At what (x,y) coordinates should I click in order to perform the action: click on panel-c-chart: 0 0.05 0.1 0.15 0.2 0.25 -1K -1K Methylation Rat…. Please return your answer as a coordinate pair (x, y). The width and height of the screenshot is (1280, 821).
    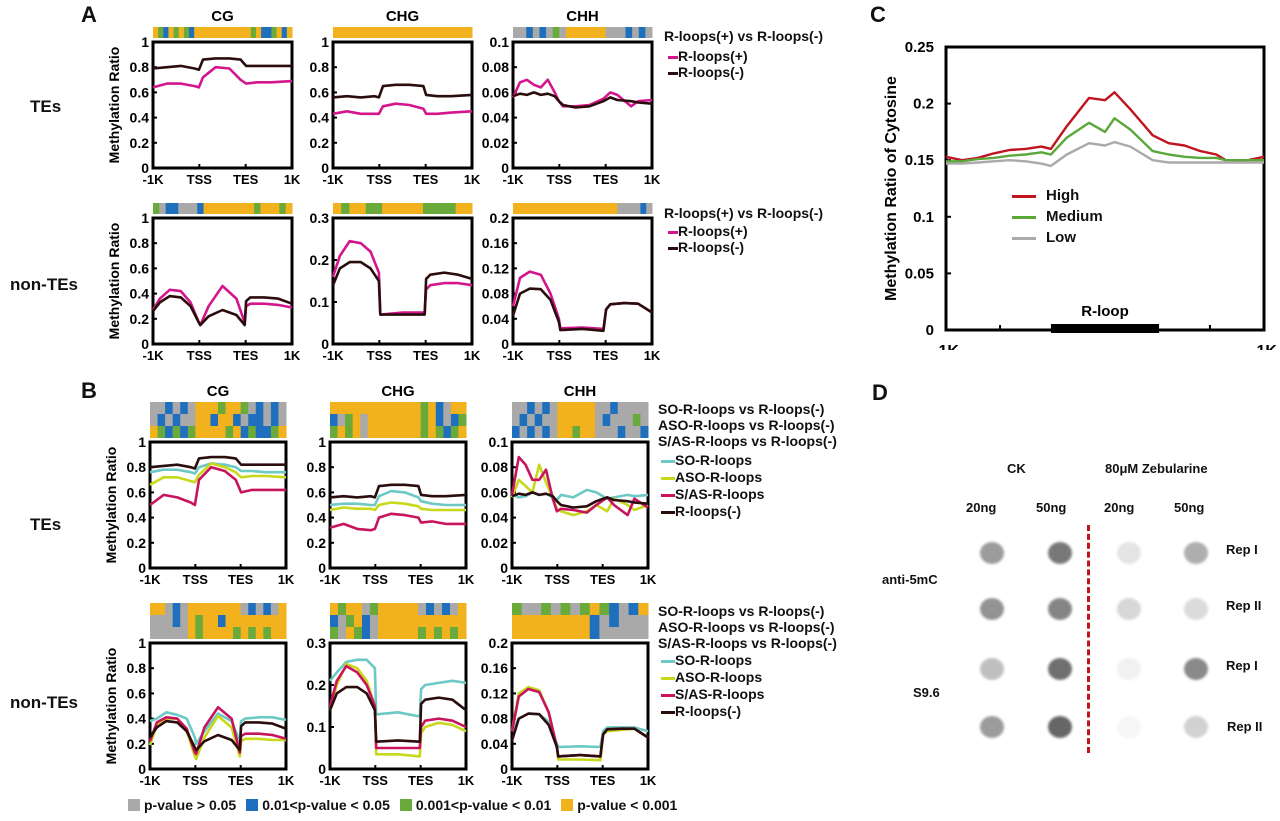
    Looking at the image, I should click on (1080, 194).